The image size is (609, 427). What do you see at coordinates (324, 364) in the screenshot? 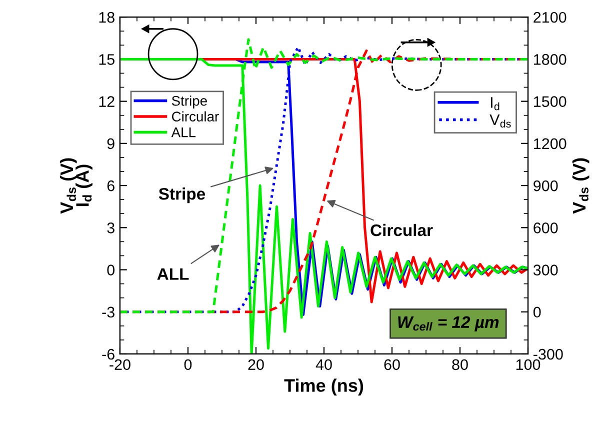
I see `x-tick-label: 40` at bounding box center [324, 364].